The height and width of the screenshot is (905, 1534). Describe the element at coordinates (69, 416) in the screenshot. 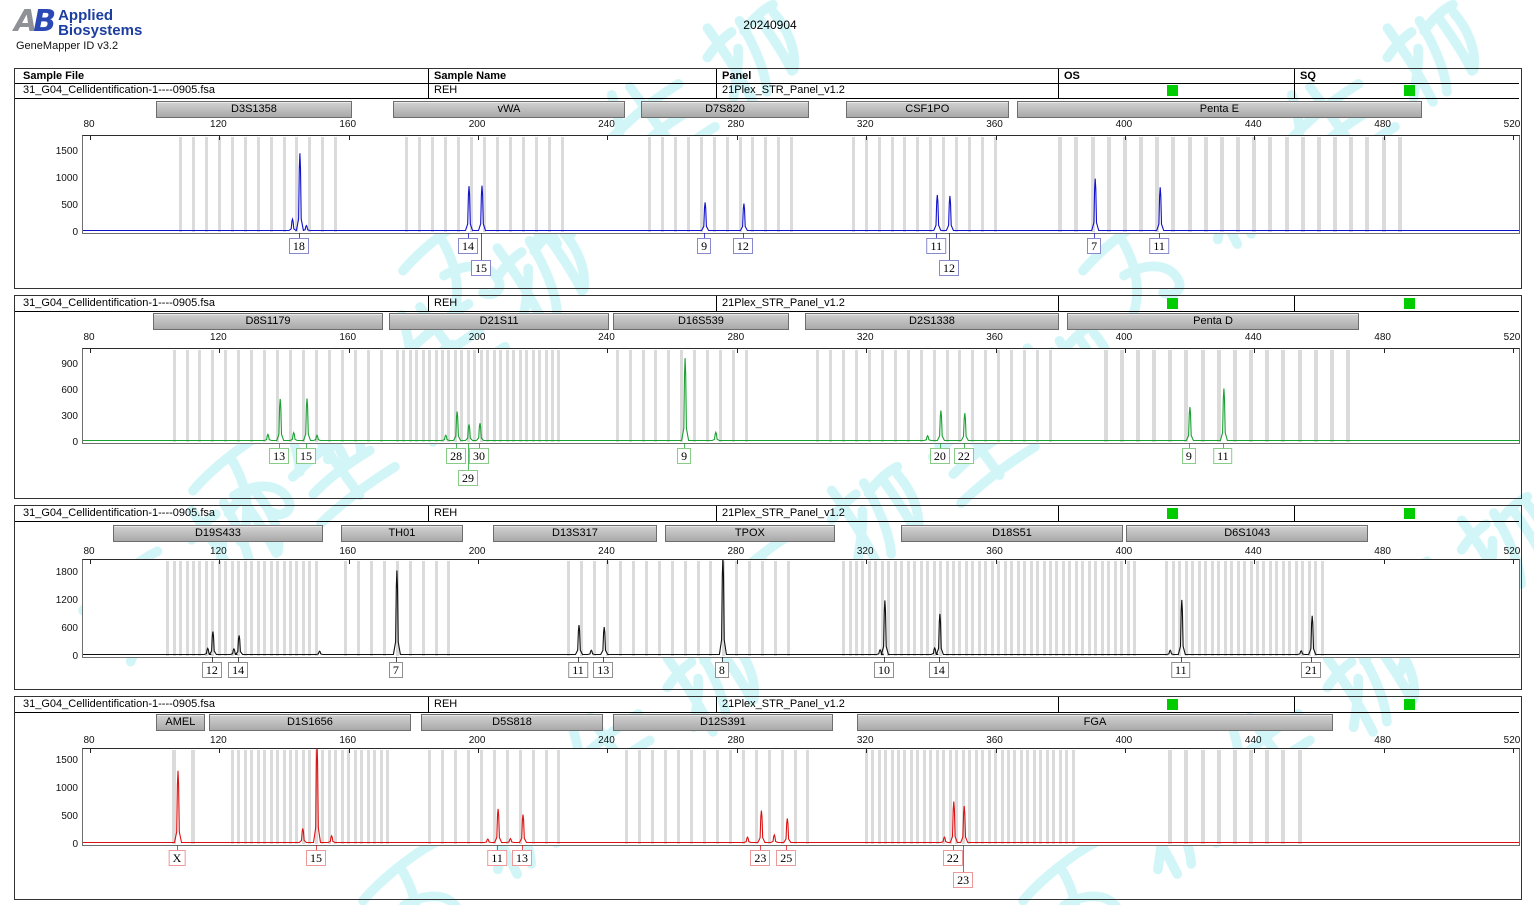

I see `y-tick-label: 300` at that location.